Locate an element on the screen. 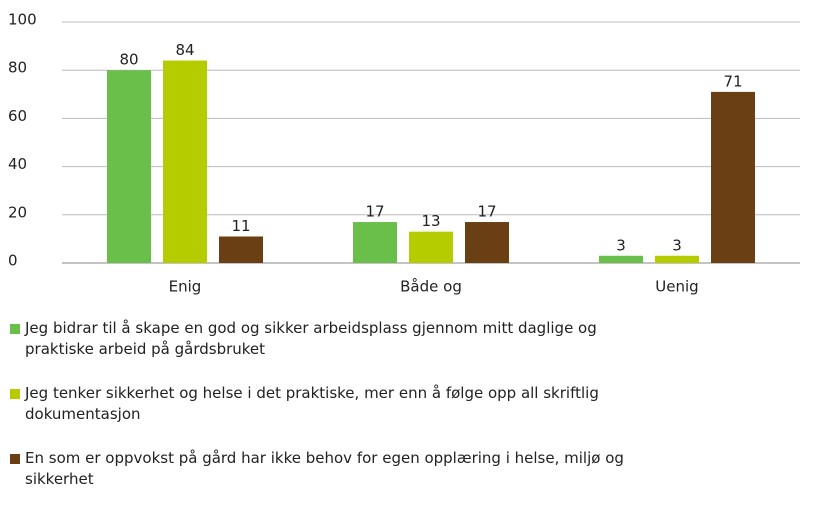 This screenshot has width=815, height=513. y-tick-label: 100 is located at coordinates (22, 20).